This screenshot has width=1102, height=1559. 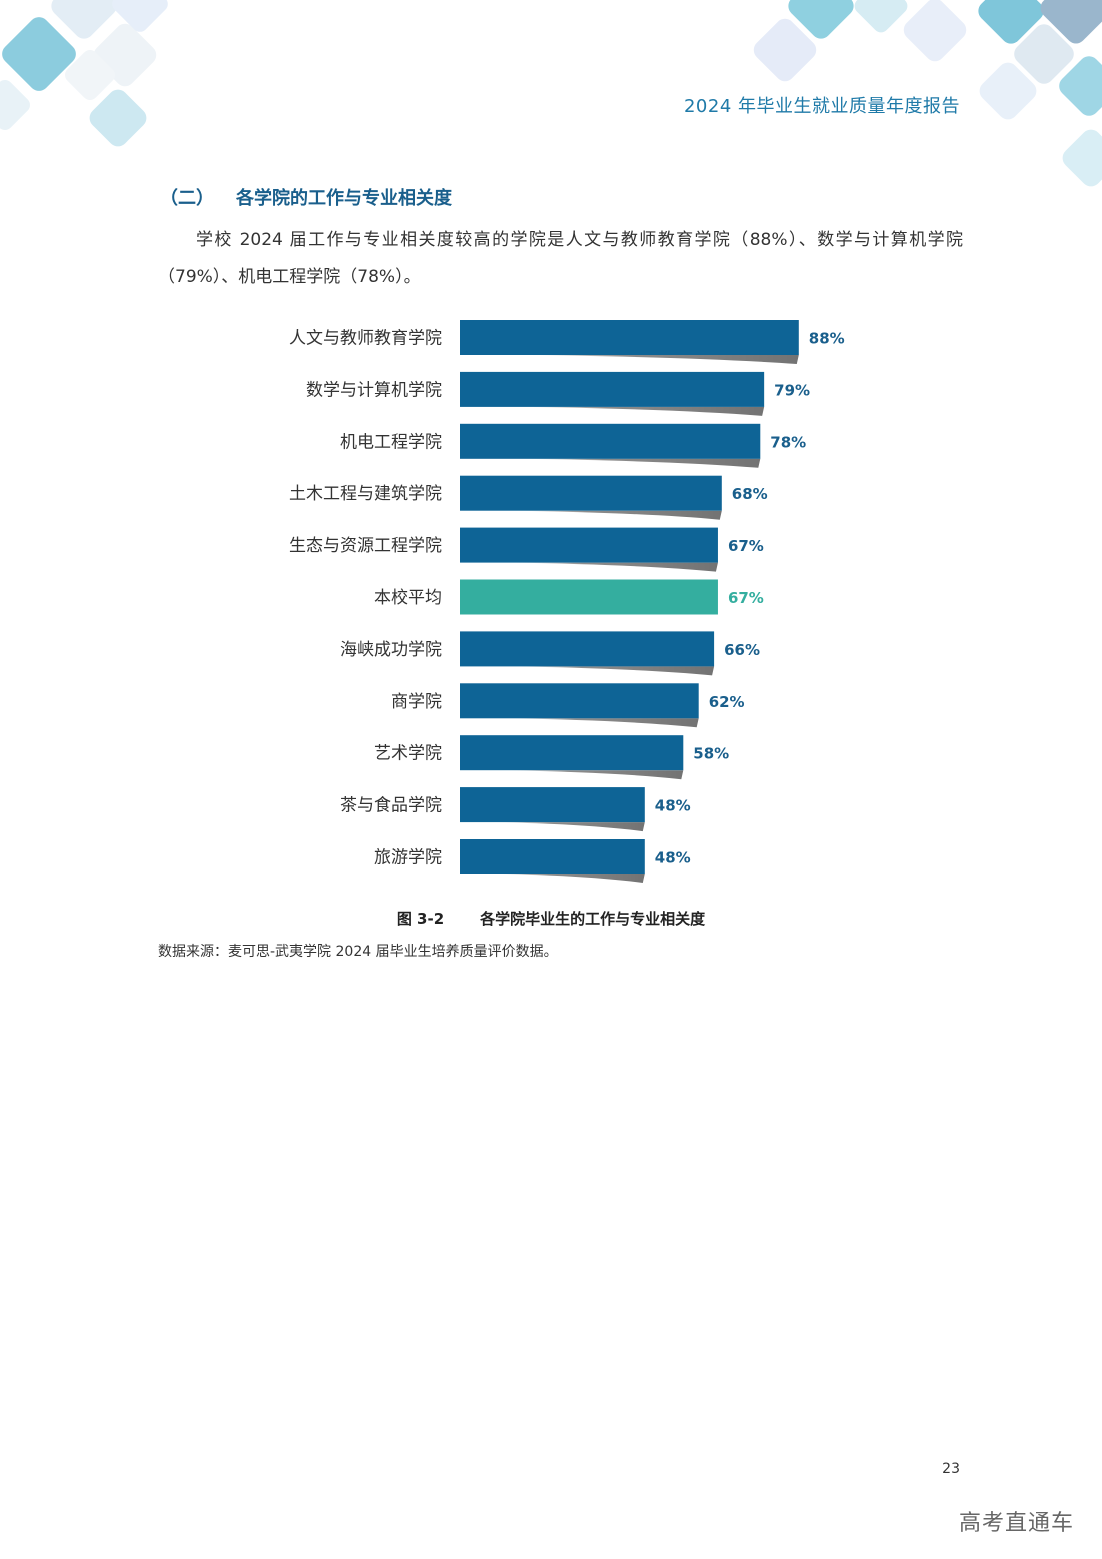 What do you see at coordinates (365, 339) in the screenshot?
I see `category-label: 人文与教师教育学院` at bounding box center [365, 339].